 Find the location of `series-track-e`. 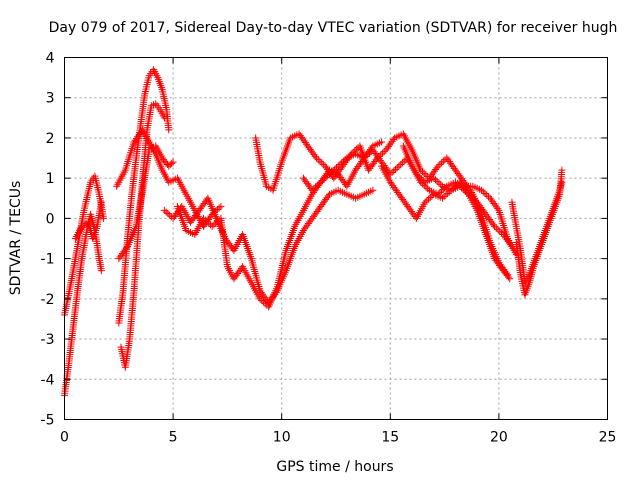

series-track-e is located at coordinates (142, 235).